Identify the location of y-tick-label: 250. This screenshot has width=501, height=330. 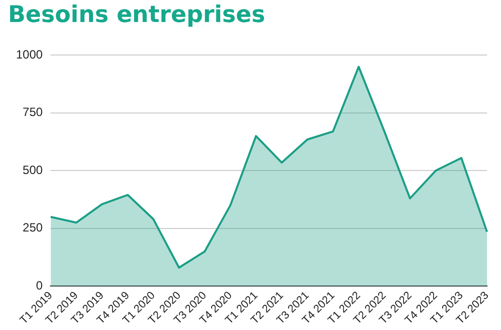
(33, 227).